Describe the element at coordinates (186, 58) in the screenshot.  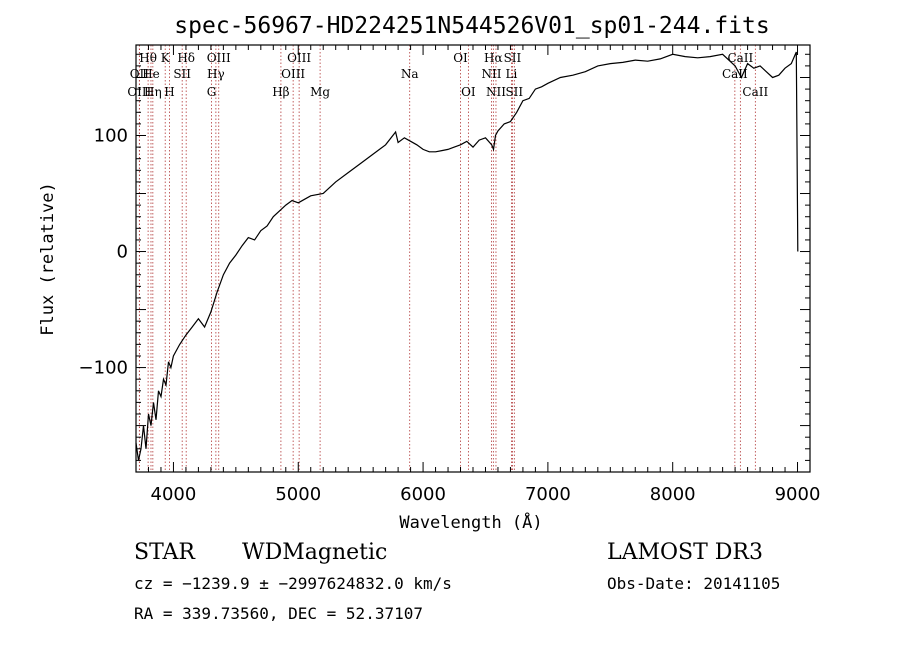
I see `spectral-line-label: Hδ` at that location.